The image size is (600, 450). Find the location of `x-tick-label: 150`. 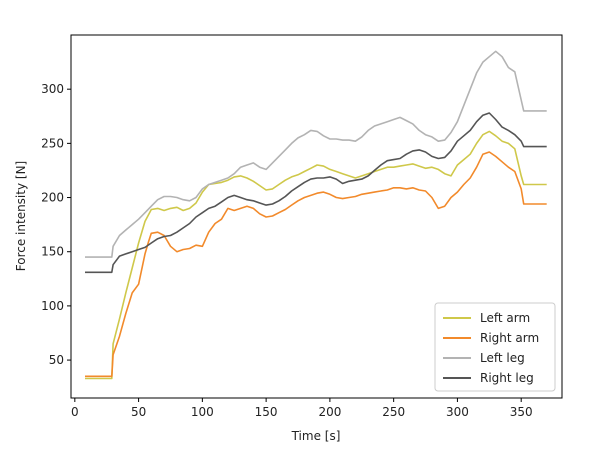

x-tick-label: 150 is located at coordinates (266, 412).